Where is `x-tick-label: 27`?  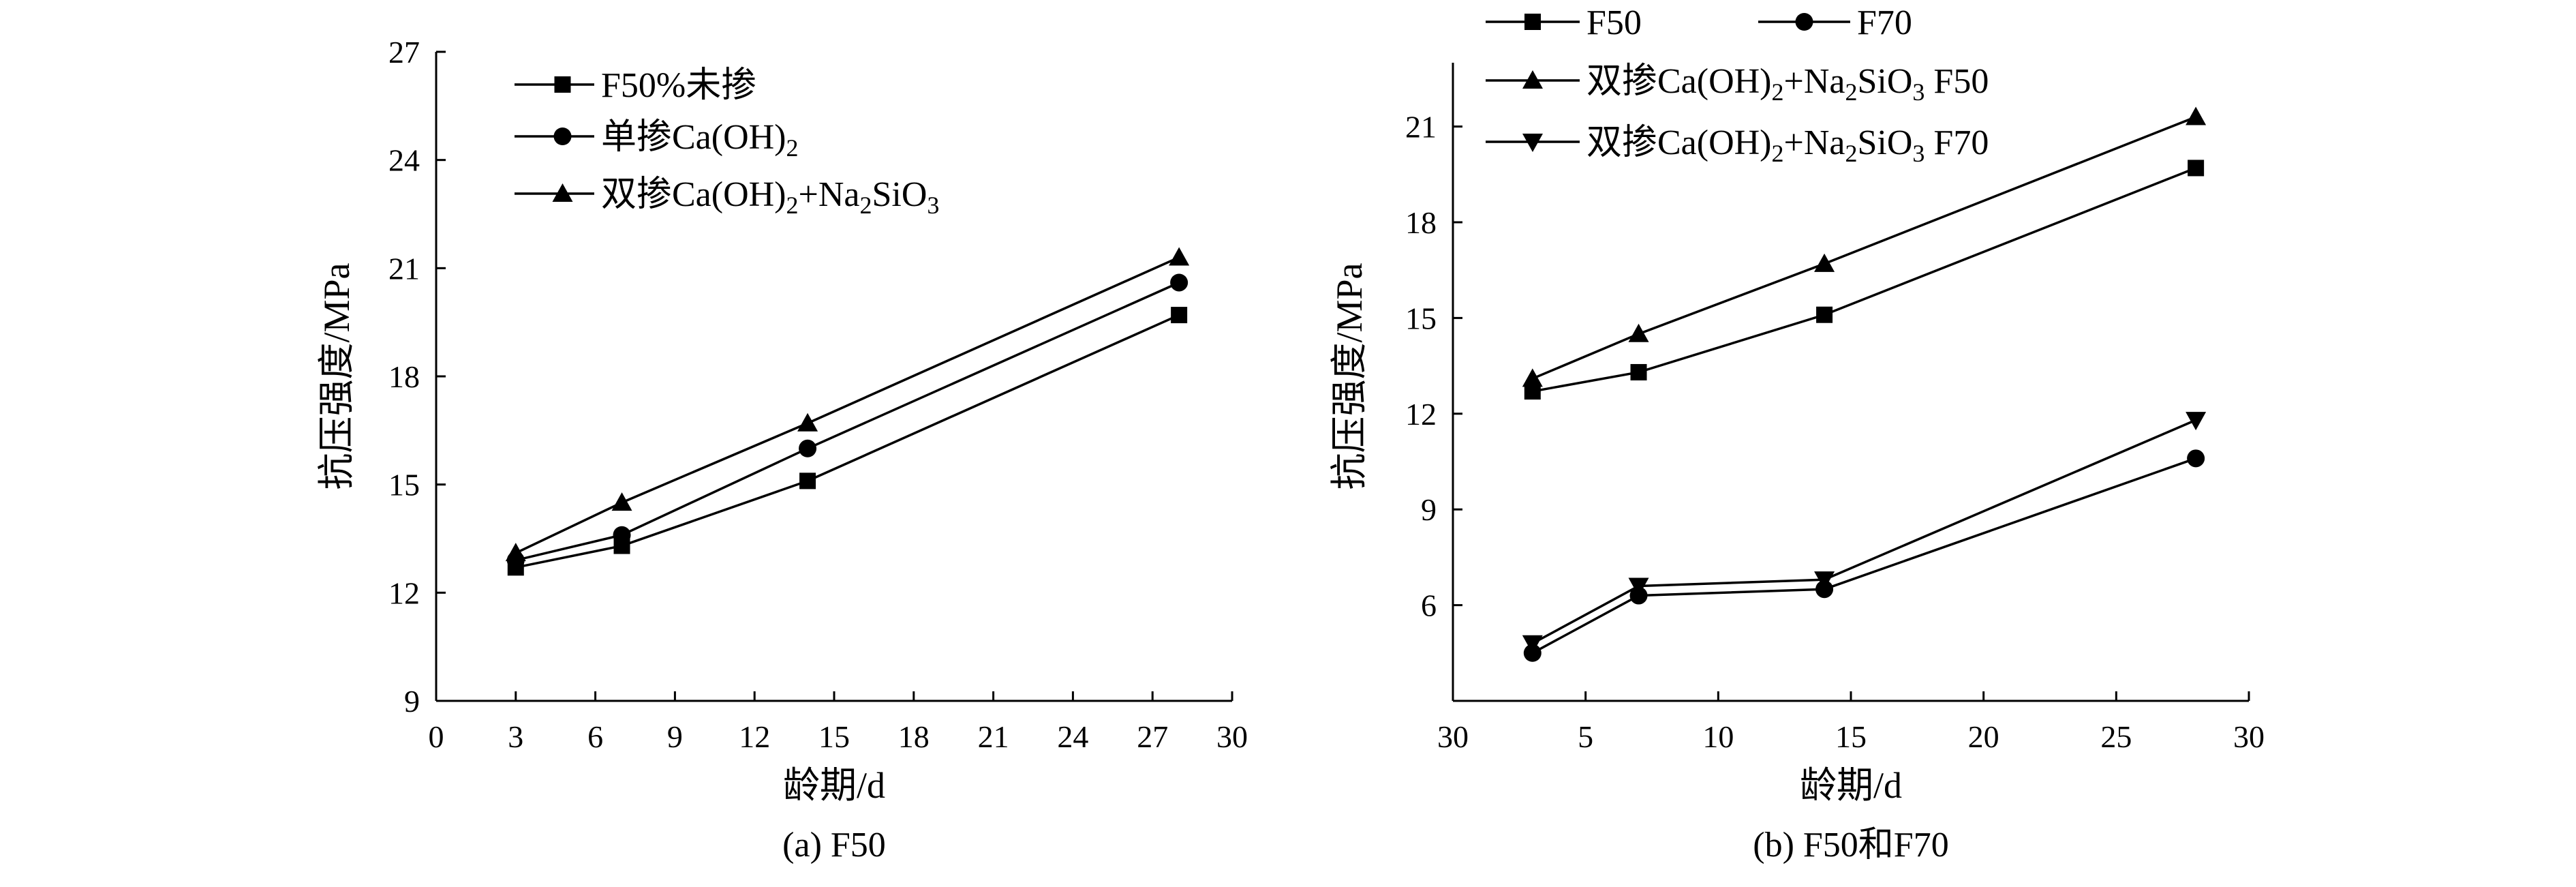 x-tick-label: 27 is located at coordinates (1152, 736).